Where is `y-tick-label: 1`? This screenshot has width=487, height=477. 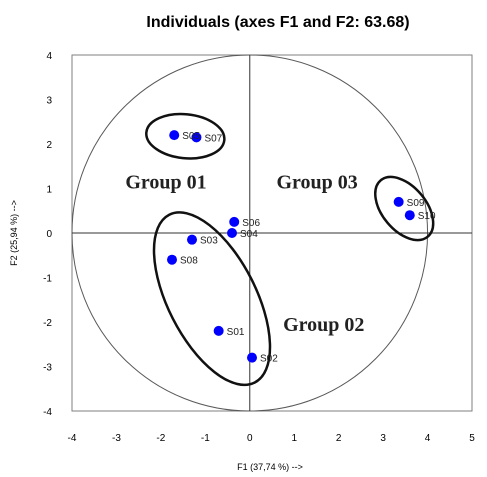
y-tick-label: 1 is located at coordinates (49, 190).